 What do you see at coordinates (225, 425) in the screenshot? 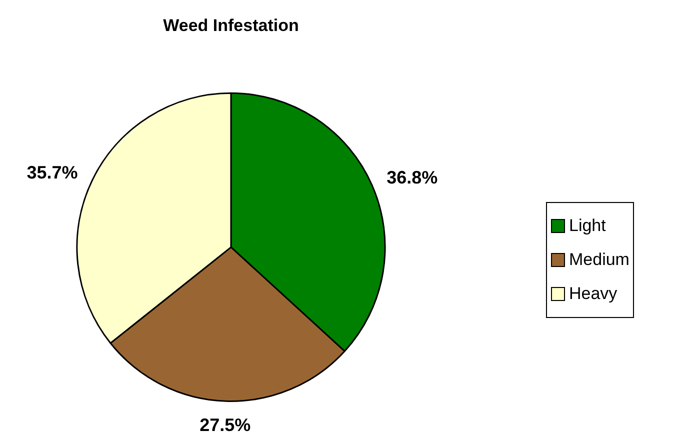
I see `data-label: 27.5%` at bounding box center [225, 425].